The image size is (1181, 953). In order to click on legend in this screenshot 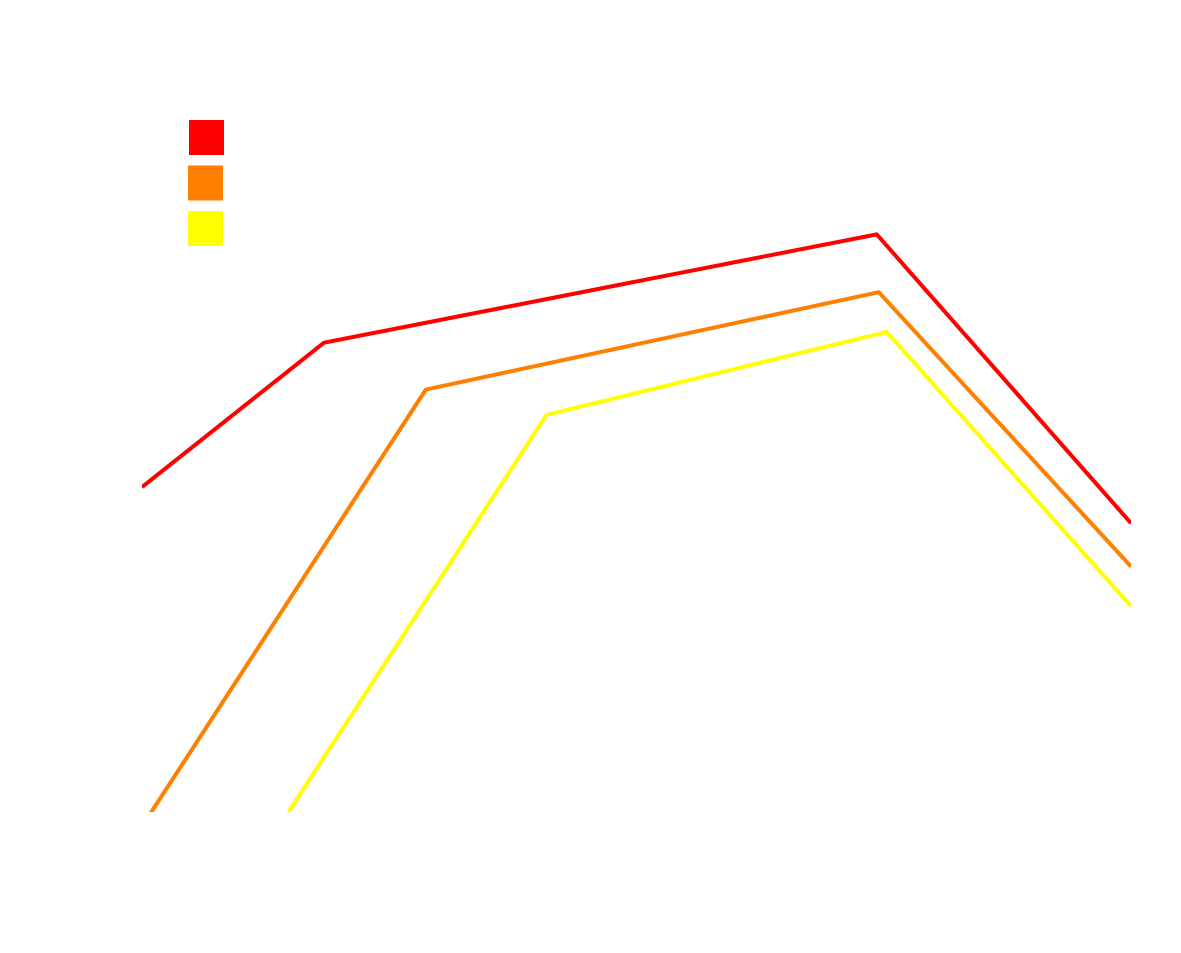, I will do `click(206, 183)`.